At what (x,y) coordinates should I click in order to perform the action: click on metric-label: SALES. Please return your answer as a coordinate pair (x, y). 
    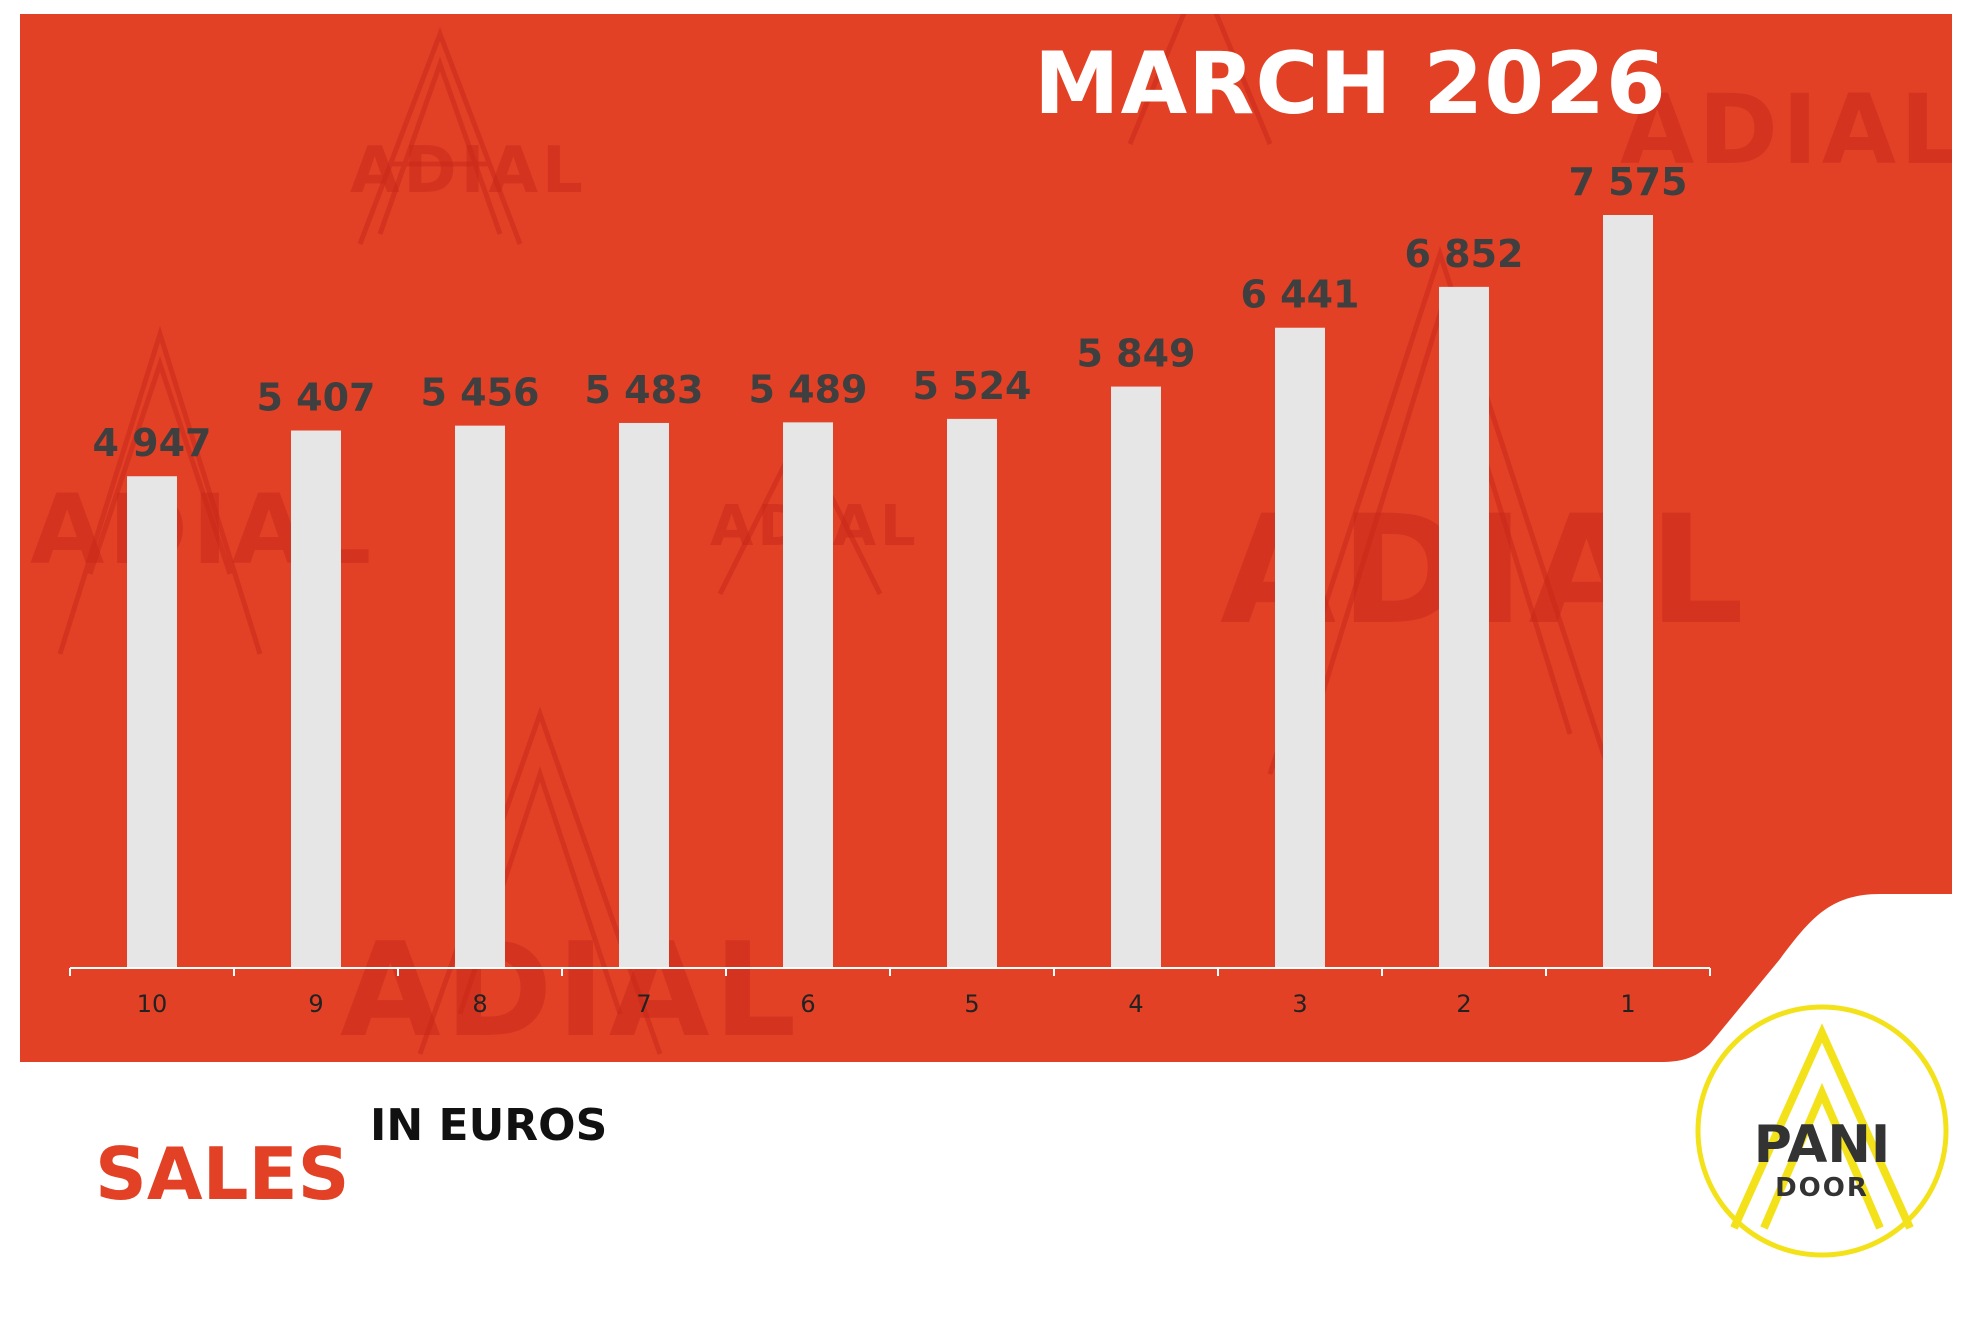
    Looking at the image, I should click on (222, 1174).